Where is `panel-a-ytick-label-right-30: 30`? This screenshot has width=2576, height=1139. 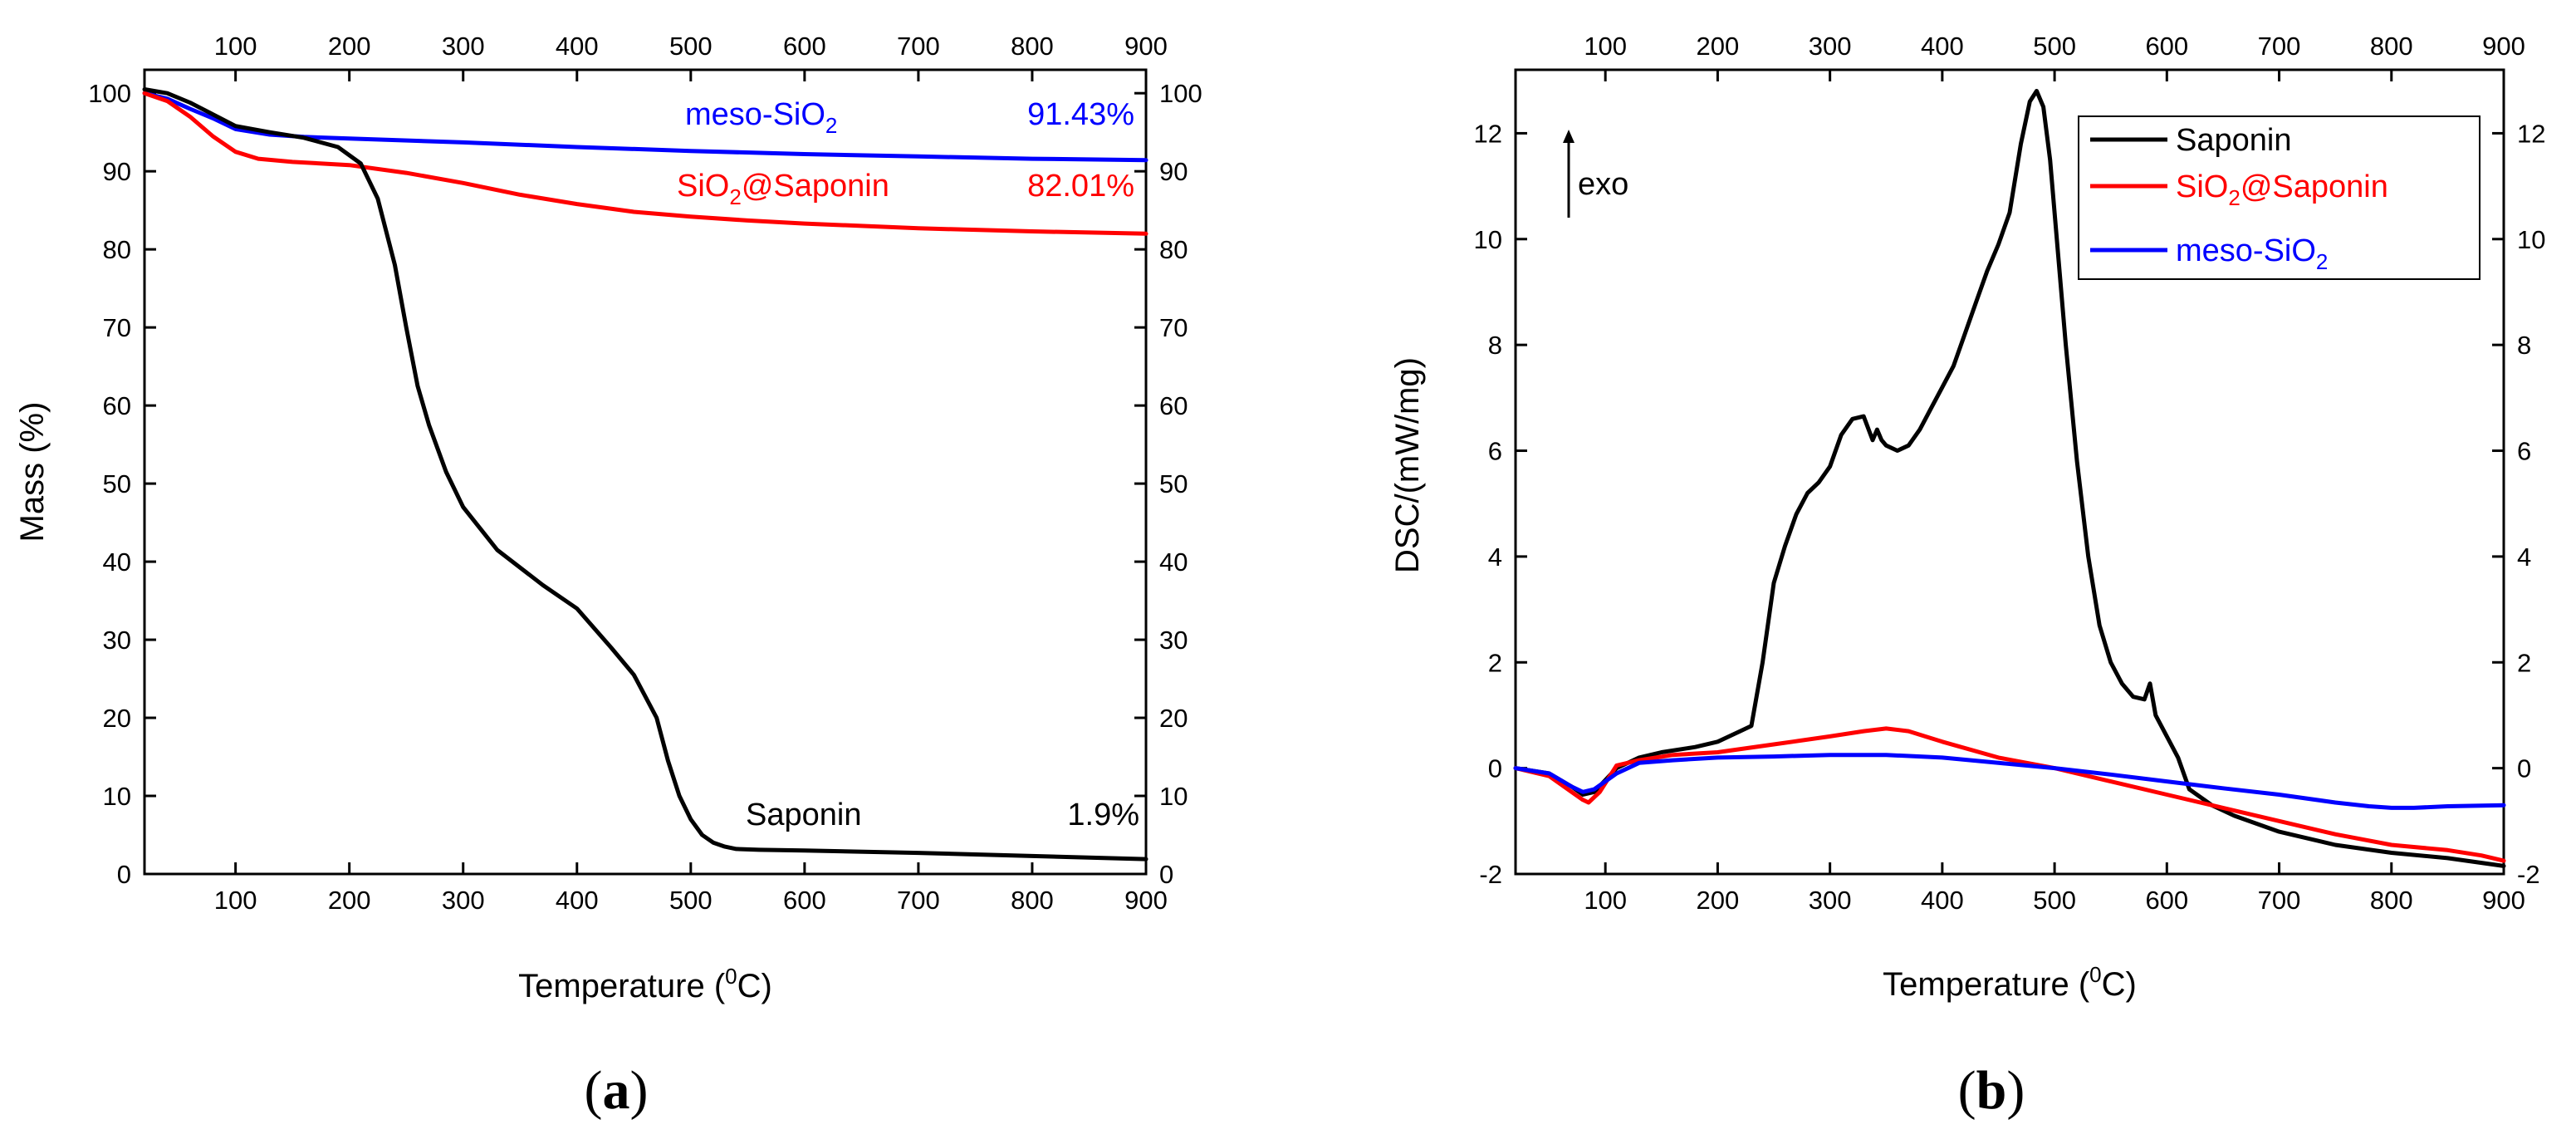
panel-a-ytick-label-right-30: 30 is located at coordinates (1174, 640).